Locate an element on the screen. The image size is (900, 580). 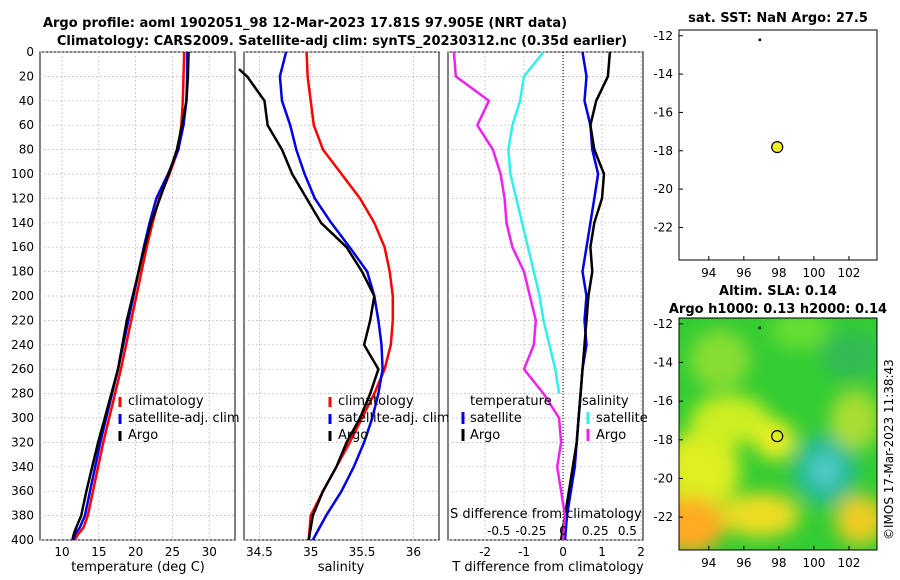
temperature-legend: climatology satellite-adj. clim Argo is located at coordinates (179, 418).